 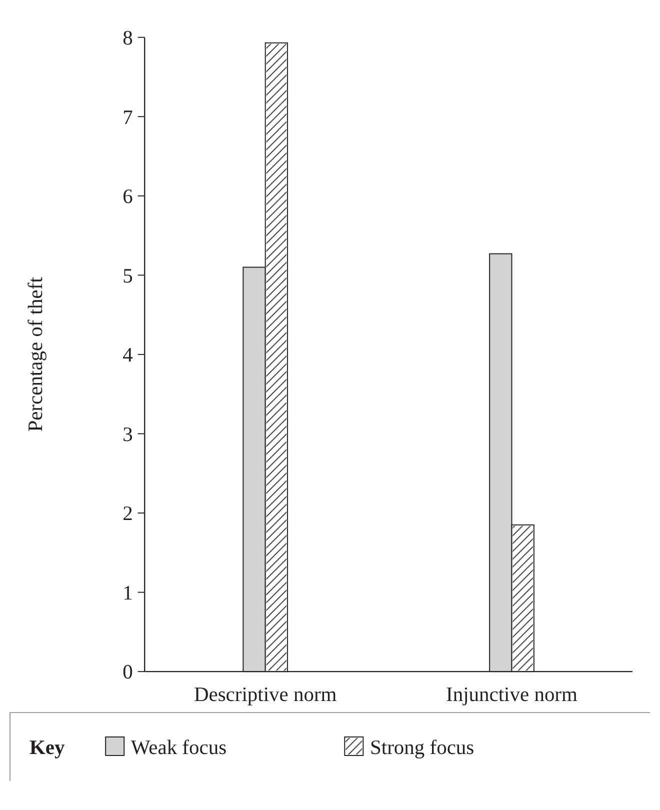 What do you see at coordinates (127, 117) in the screenshot?
I see `y-tick-label: 7` at bounding box center [127, 117].